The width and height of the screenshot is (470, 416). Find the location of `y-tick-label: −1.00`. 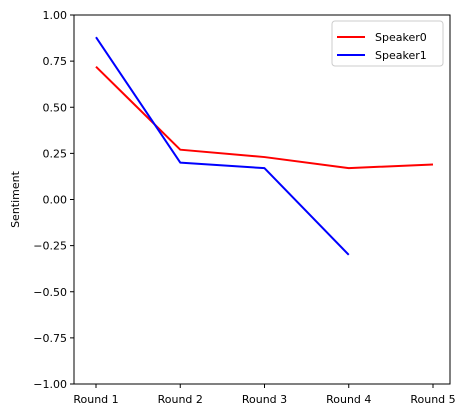

y-tick-label: −1.00 is located at coordinates (50, 384).